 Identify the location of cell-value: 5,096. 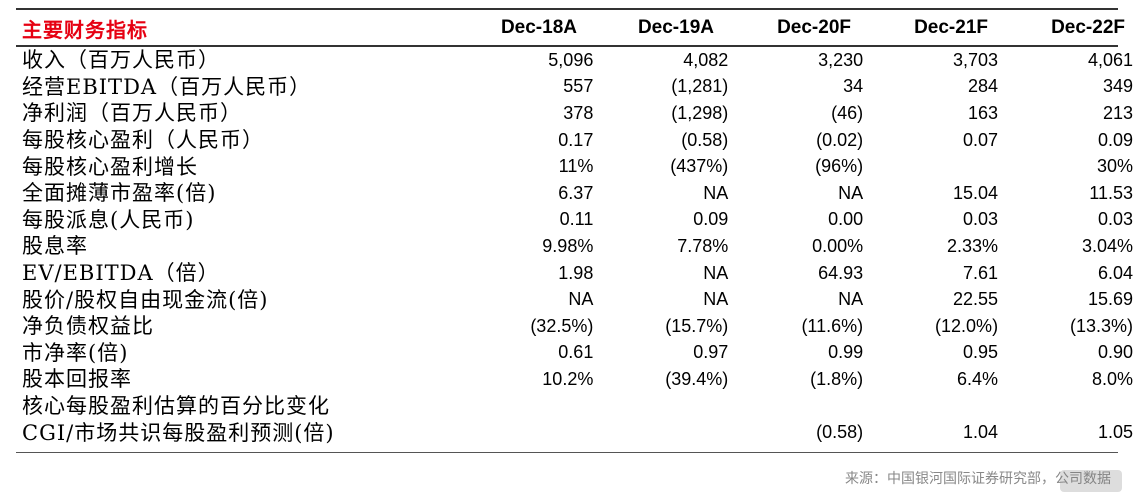
(571, 59).